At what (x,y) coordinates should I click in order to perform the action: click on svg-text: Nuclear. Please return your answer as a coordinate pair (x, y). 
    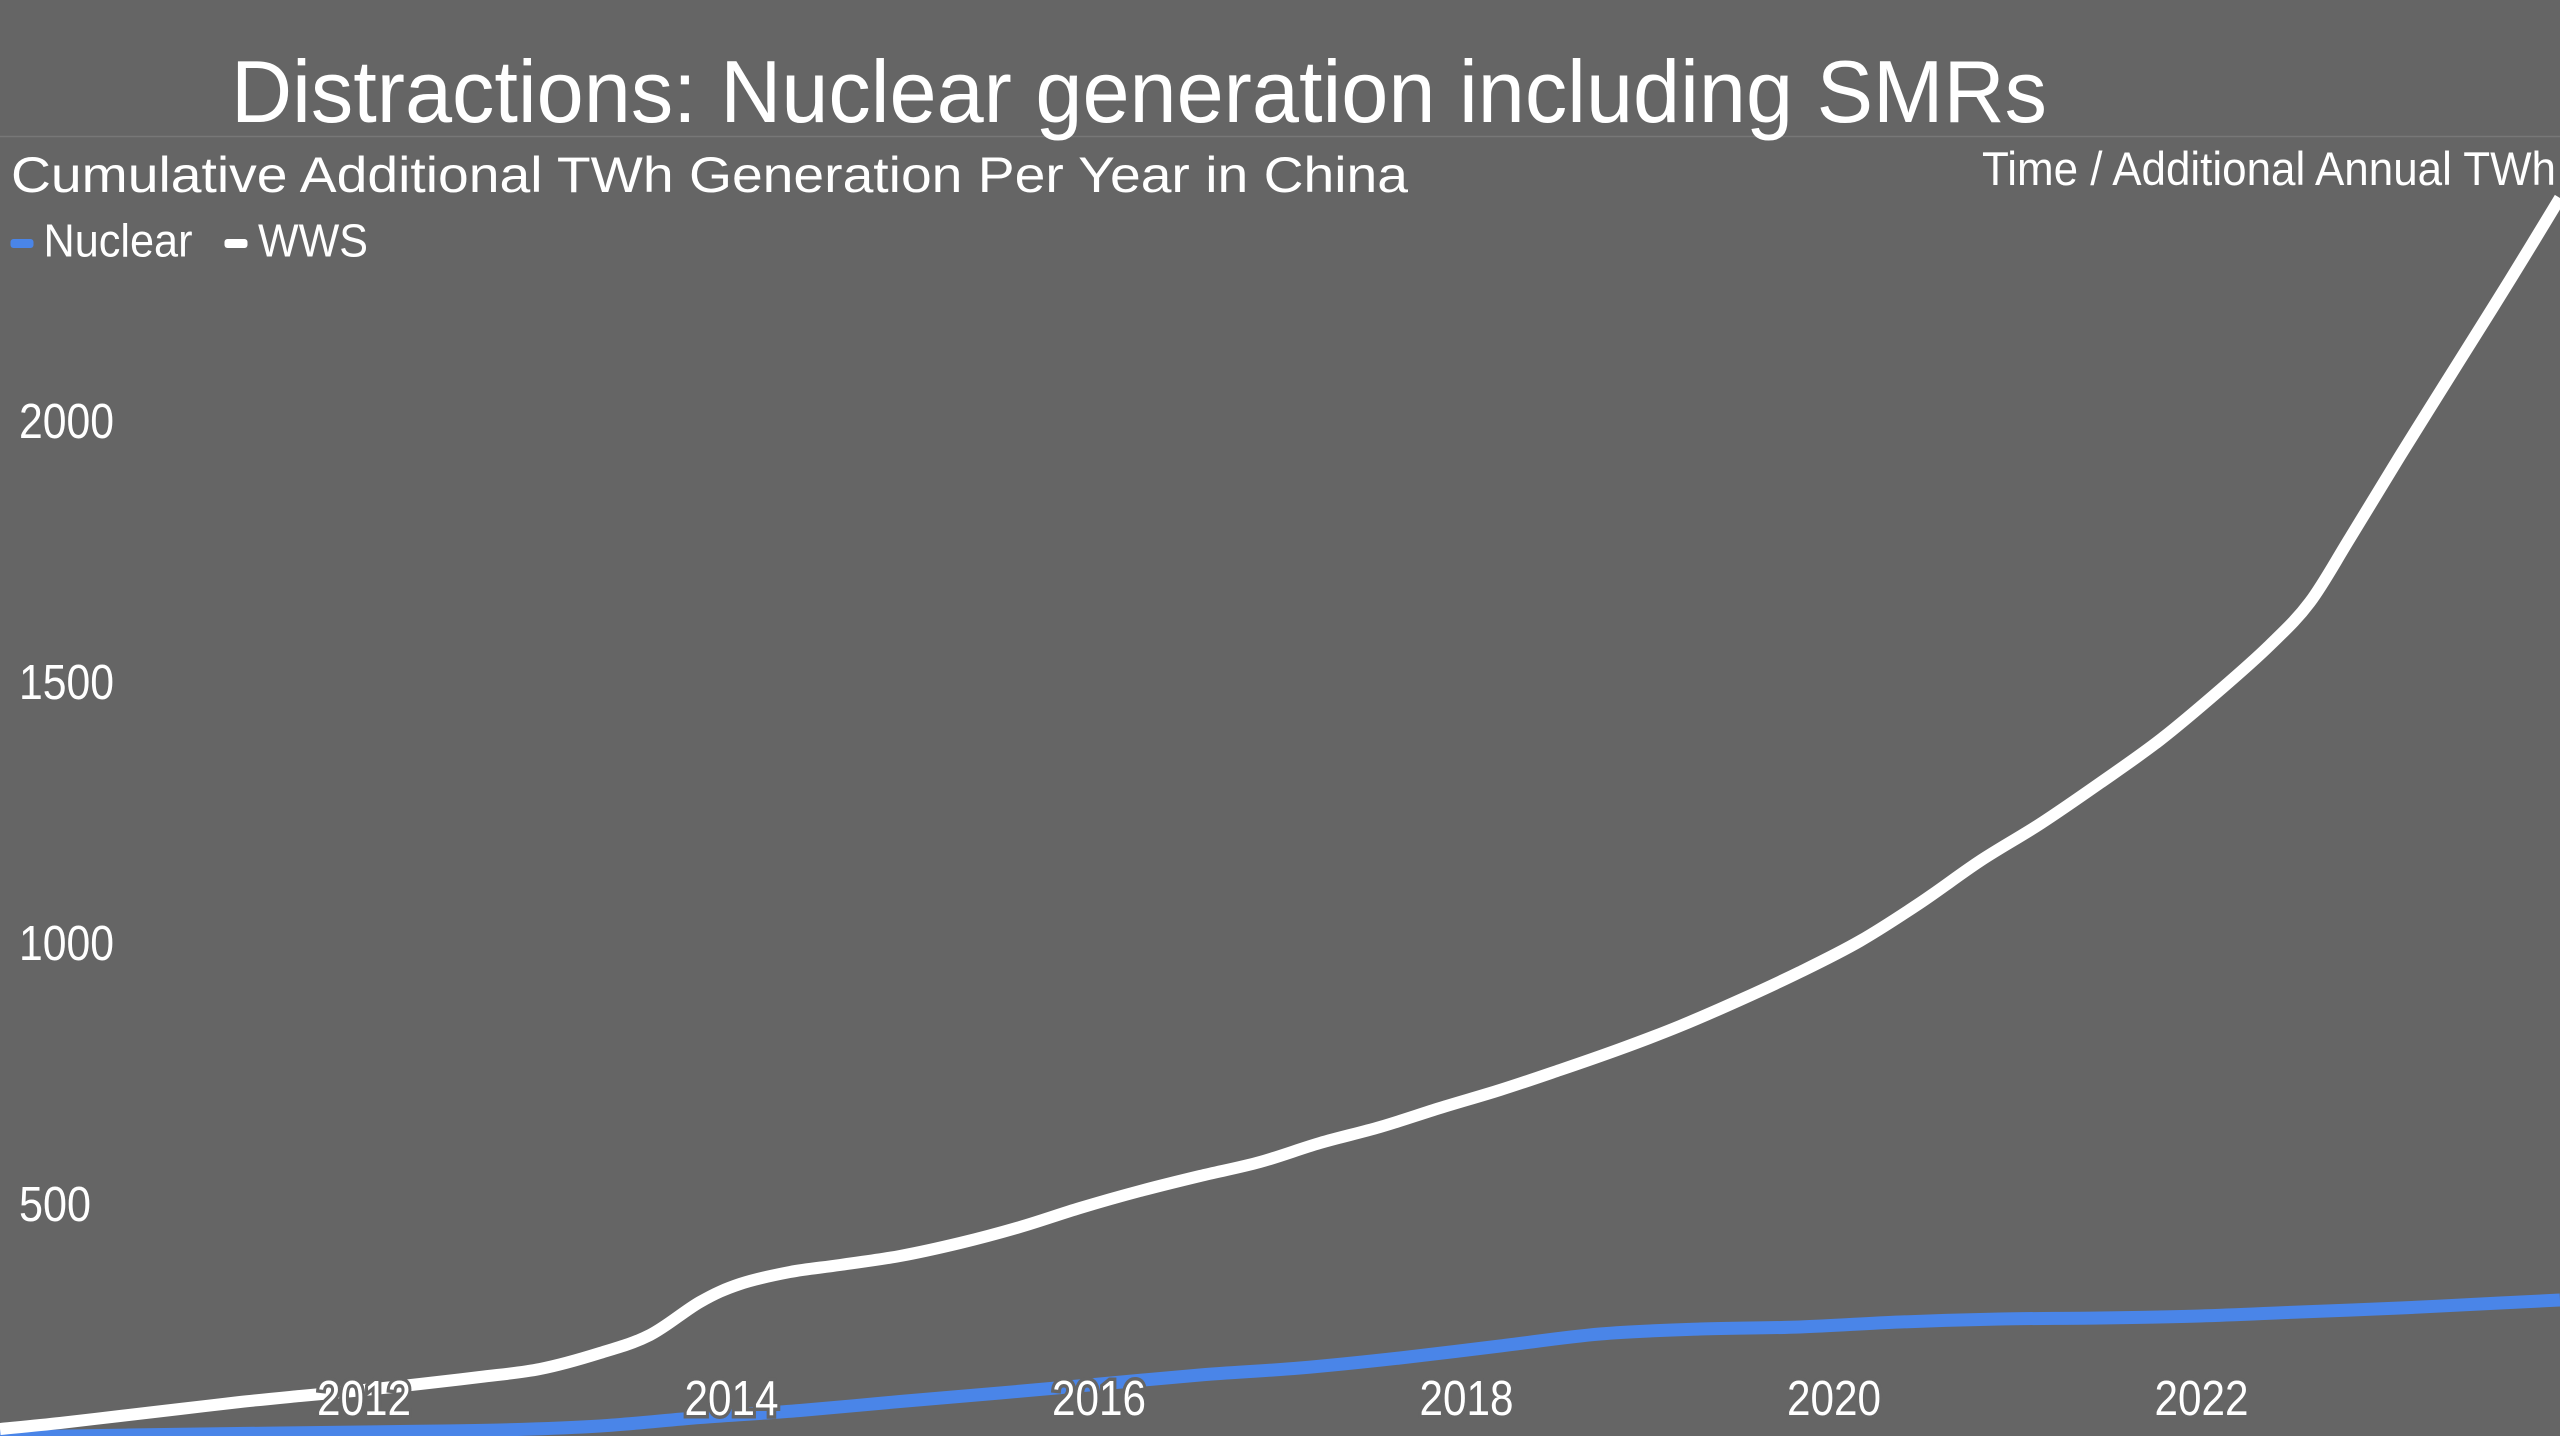
    Looking at the image, I should click on (118, 241).